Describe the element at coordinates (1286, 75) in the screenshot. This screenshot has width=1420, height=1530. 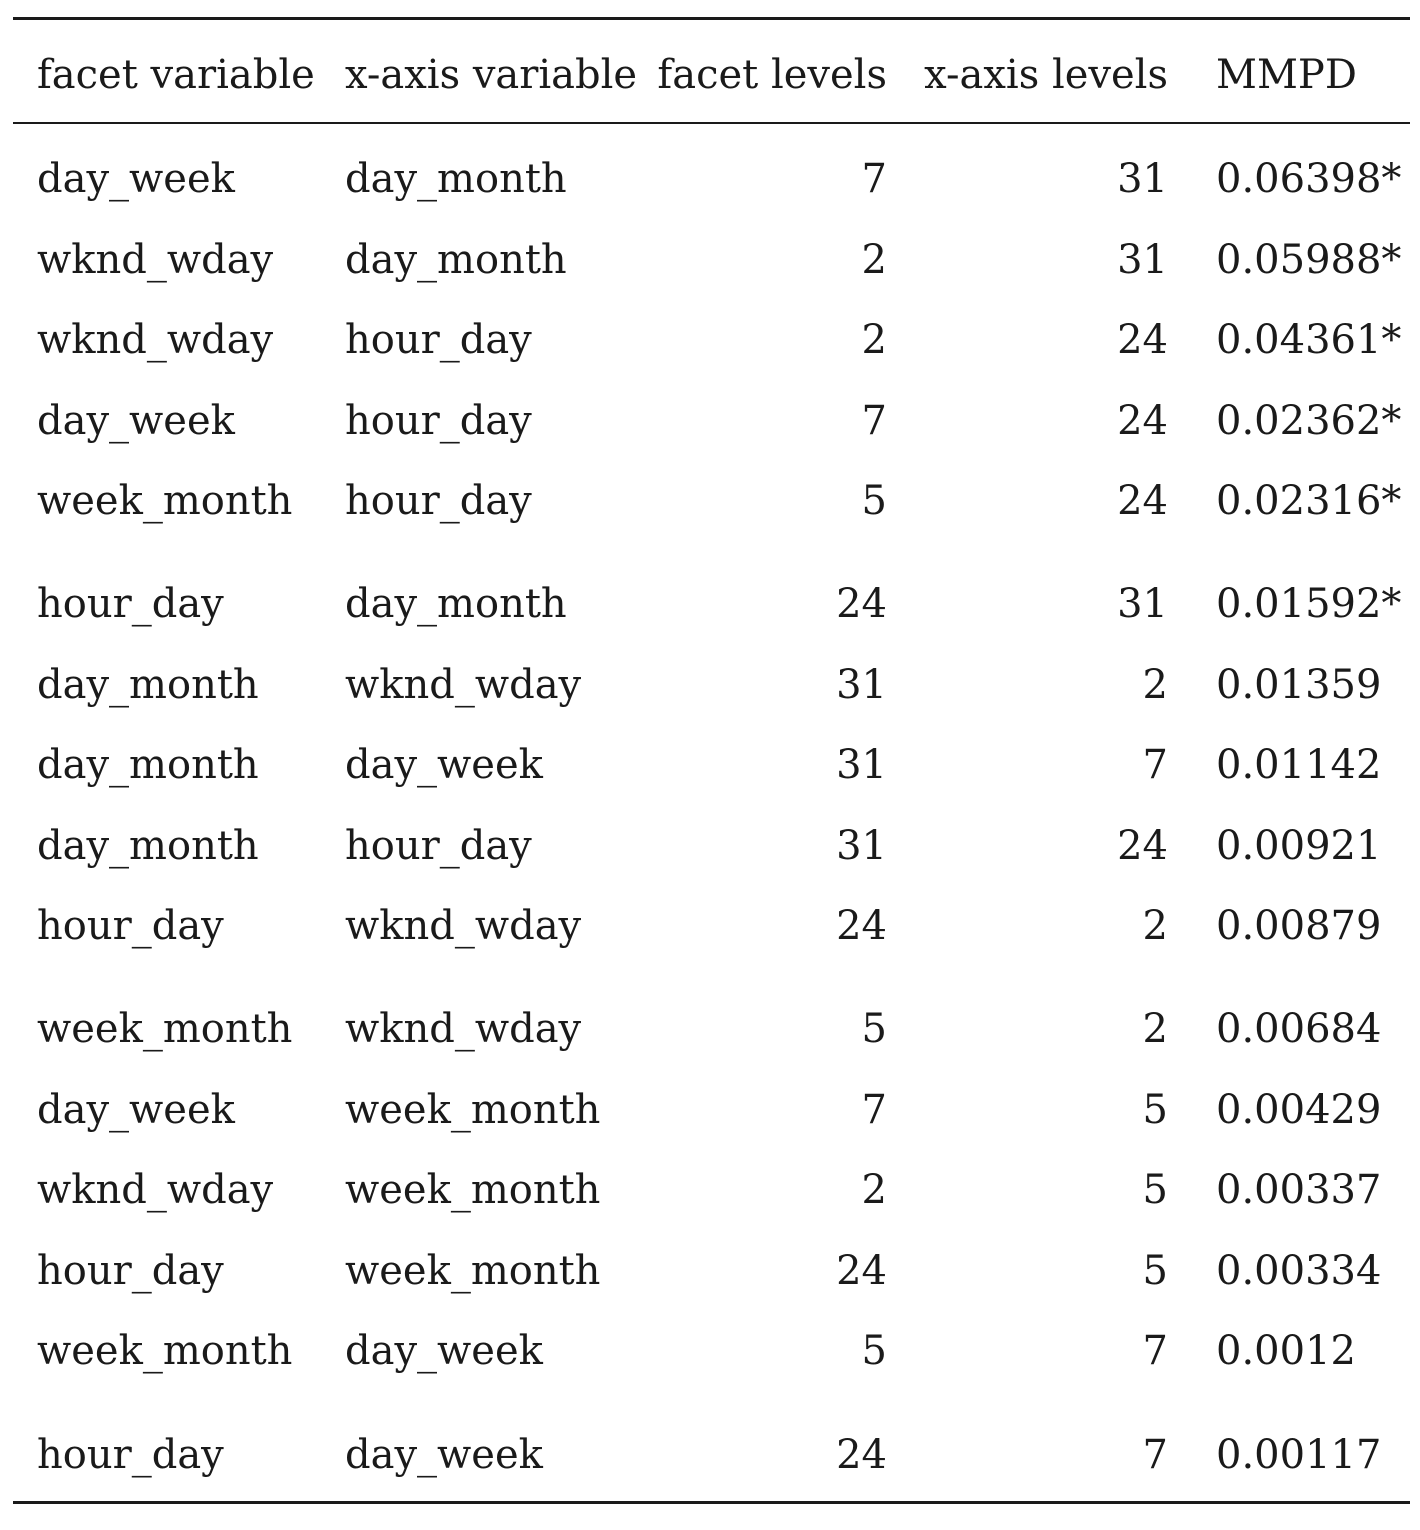
I see `header-mmpd: MMPD` at that location.